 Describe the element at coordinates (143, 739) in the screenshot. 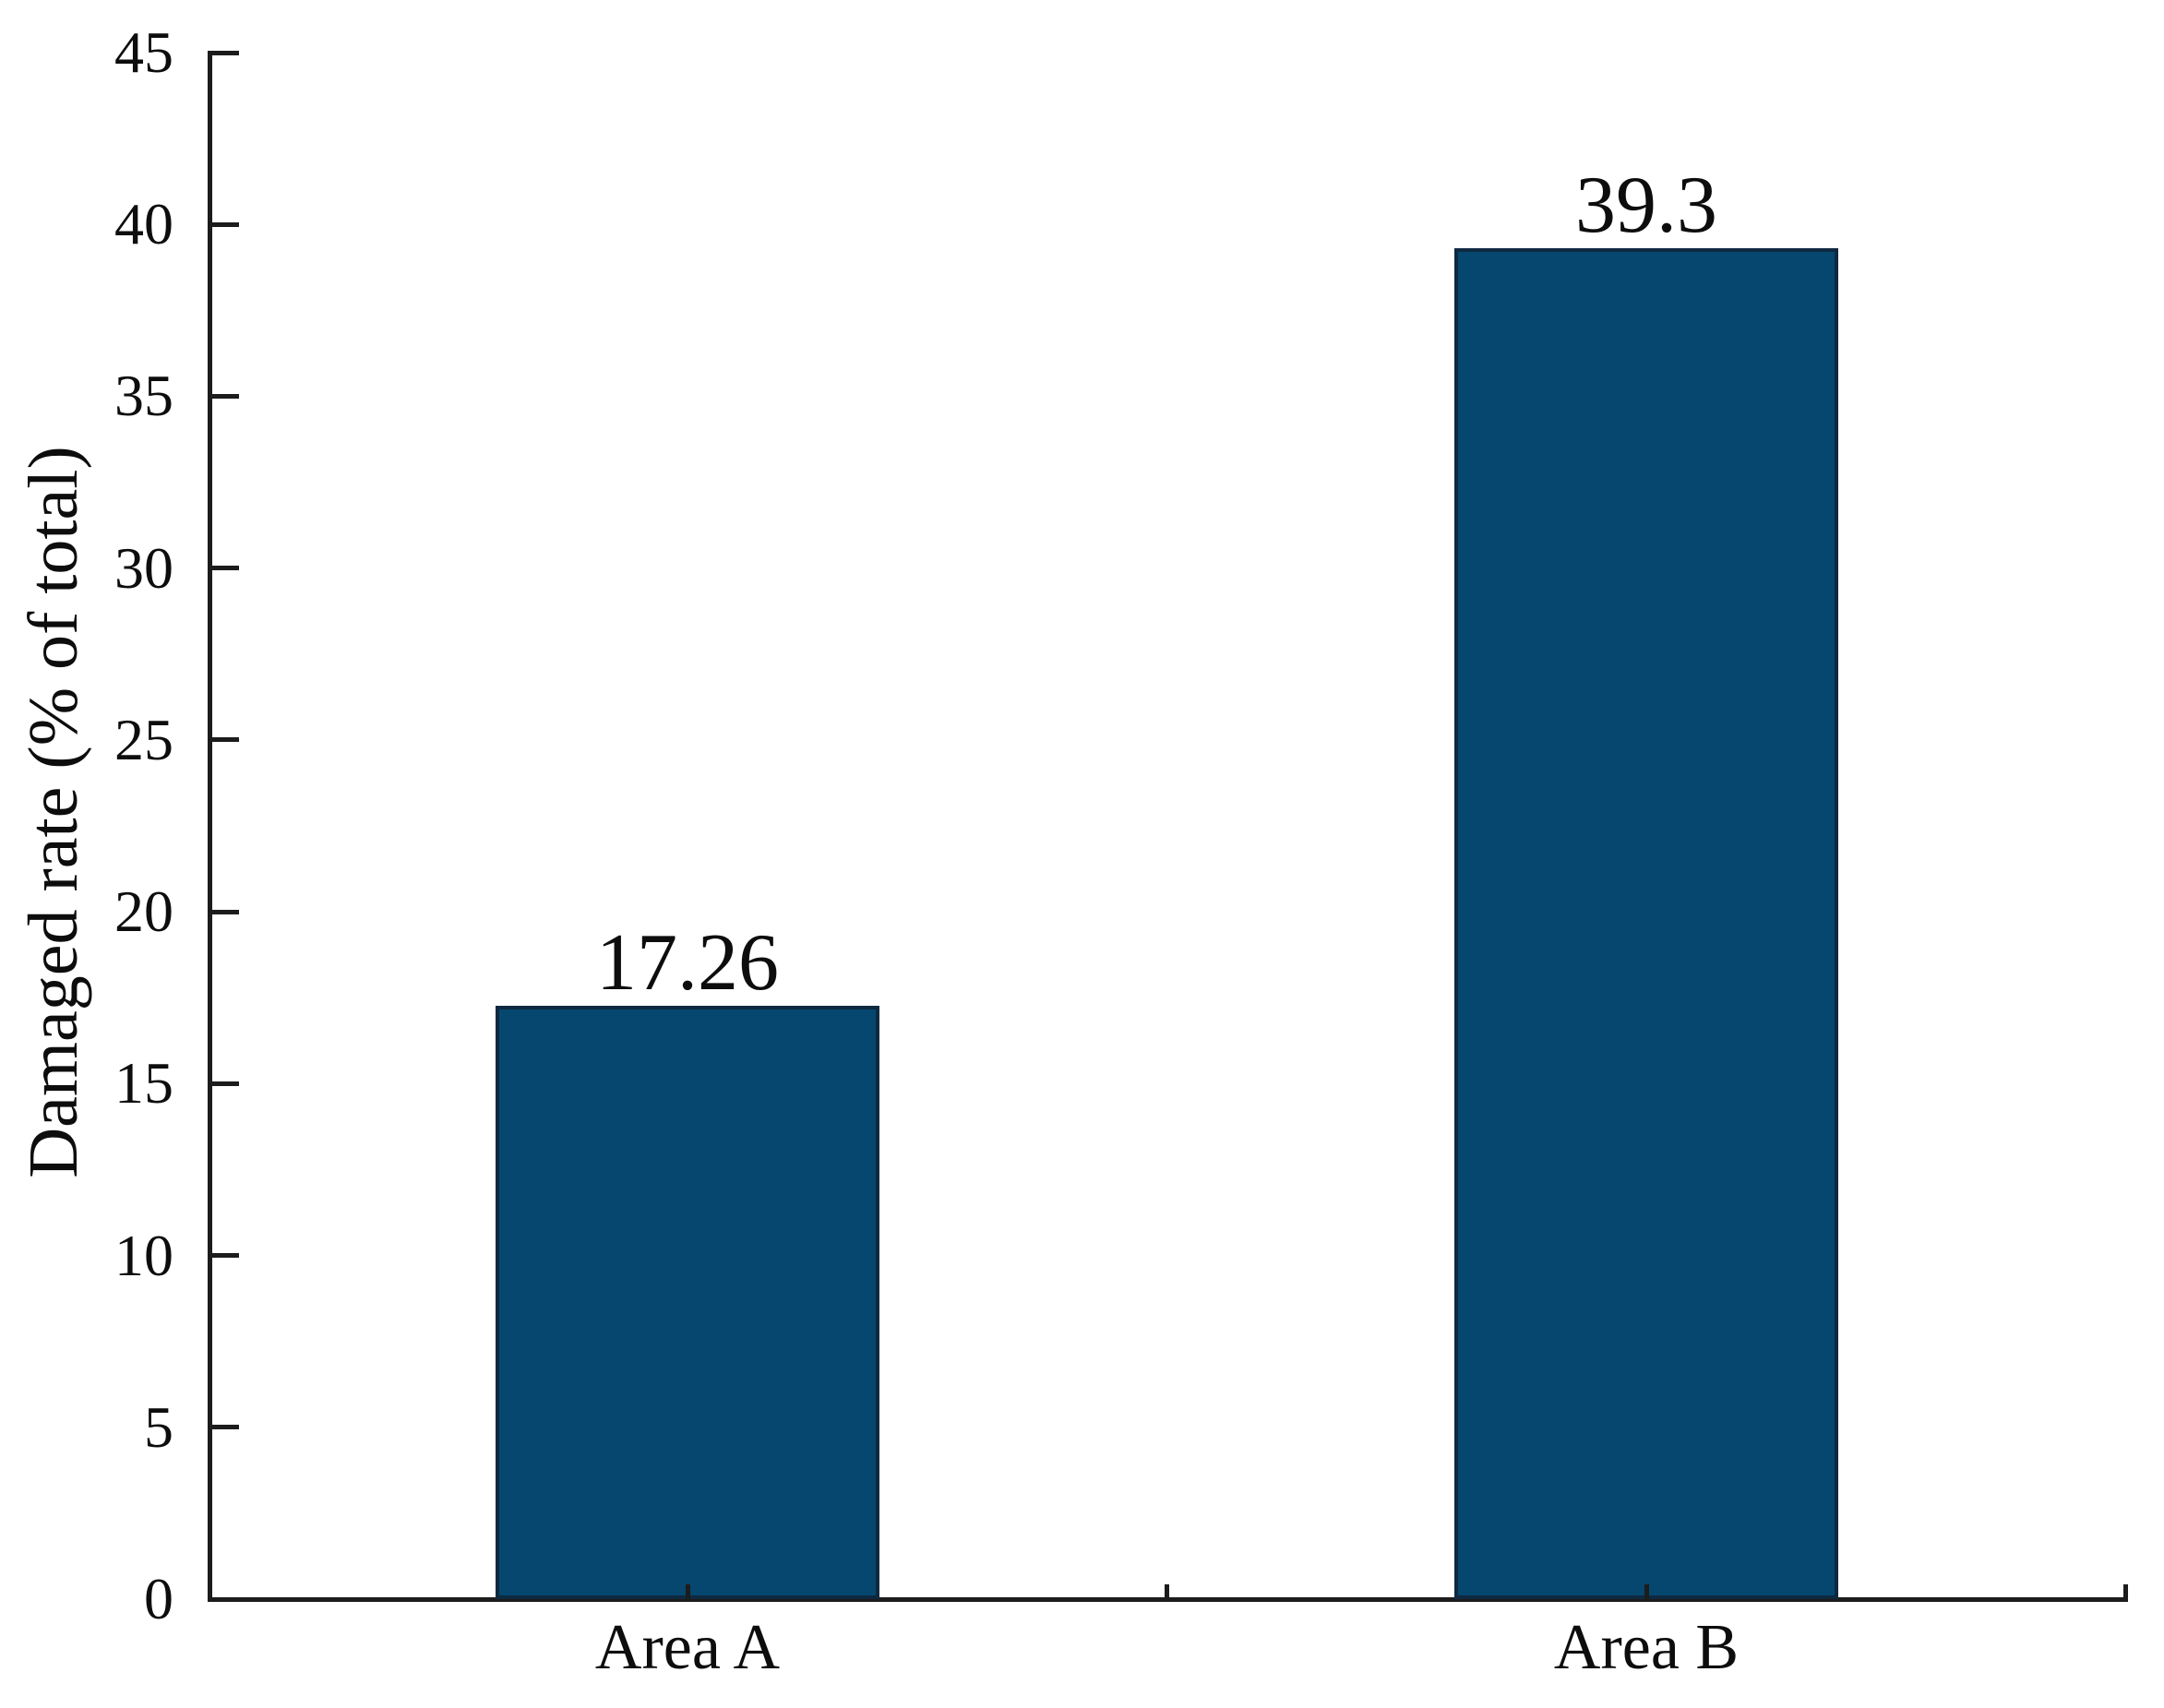

I see `y-tick-label: 25` at that location.